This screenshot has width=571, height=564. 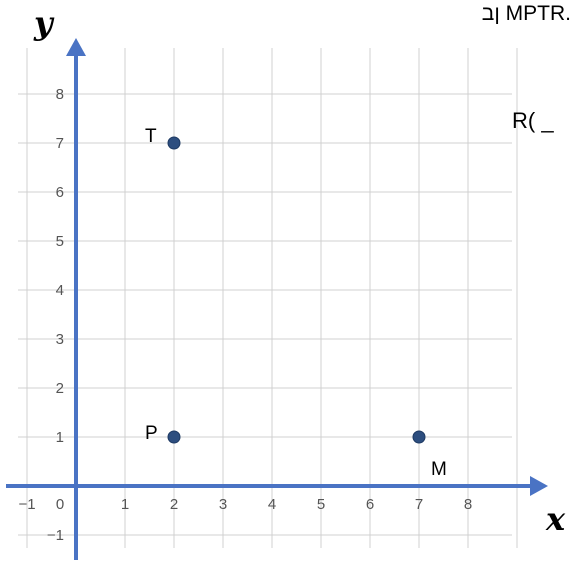 What do you see at coordinates (272, 504) in the screenshot?
I see `x-tick-label: 4` at bounding box center [272, 504].